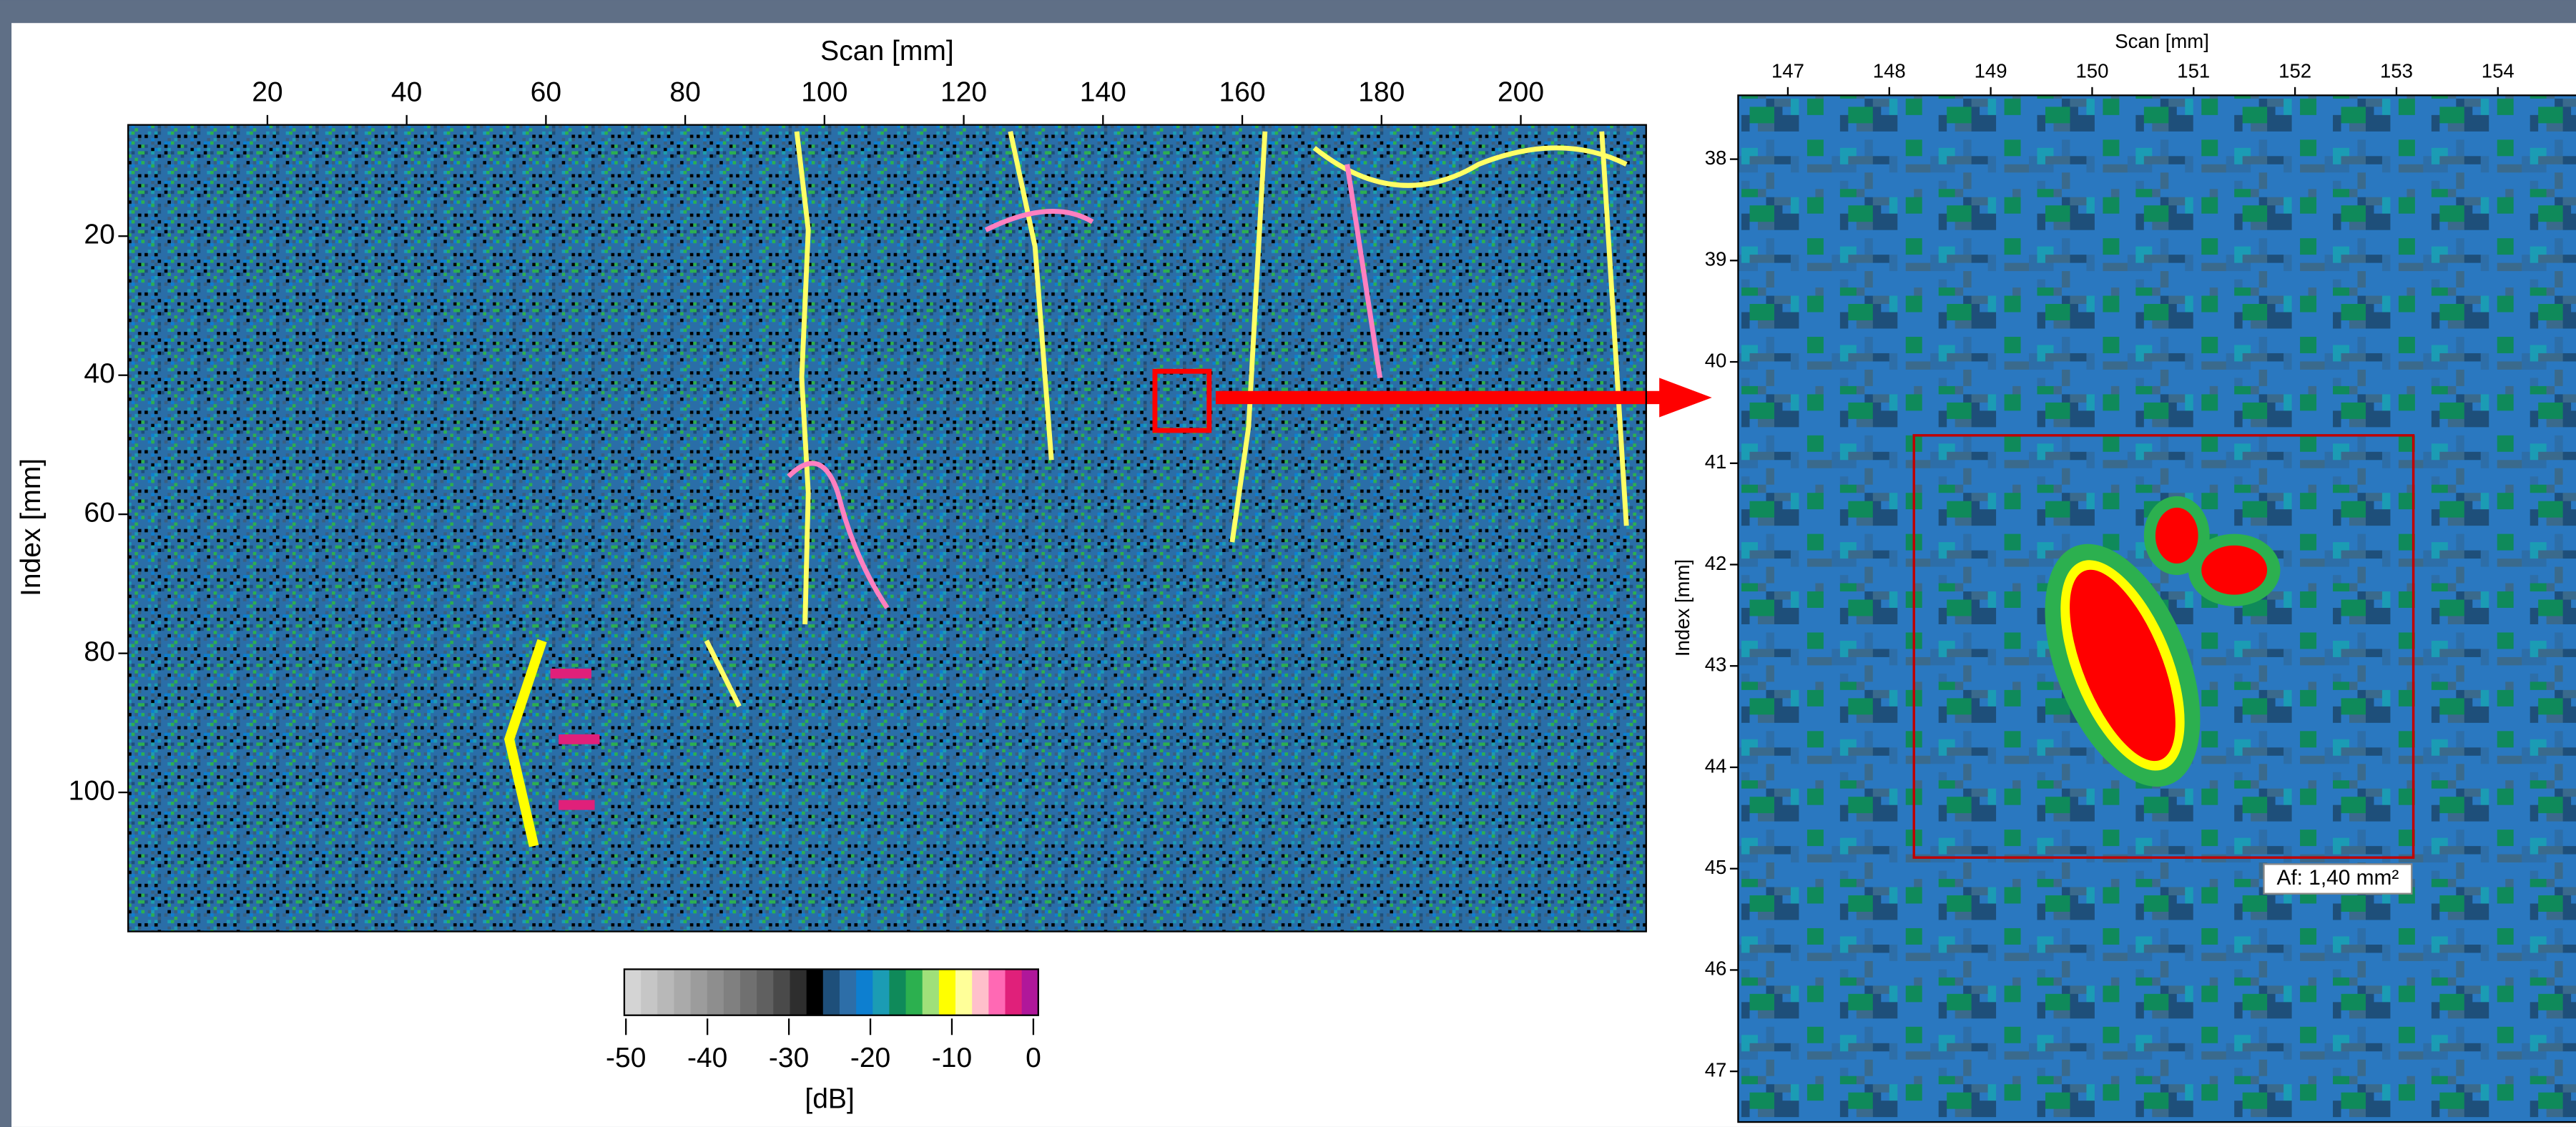  I want to click on x-tick-label: 152, so click(2295, 70).